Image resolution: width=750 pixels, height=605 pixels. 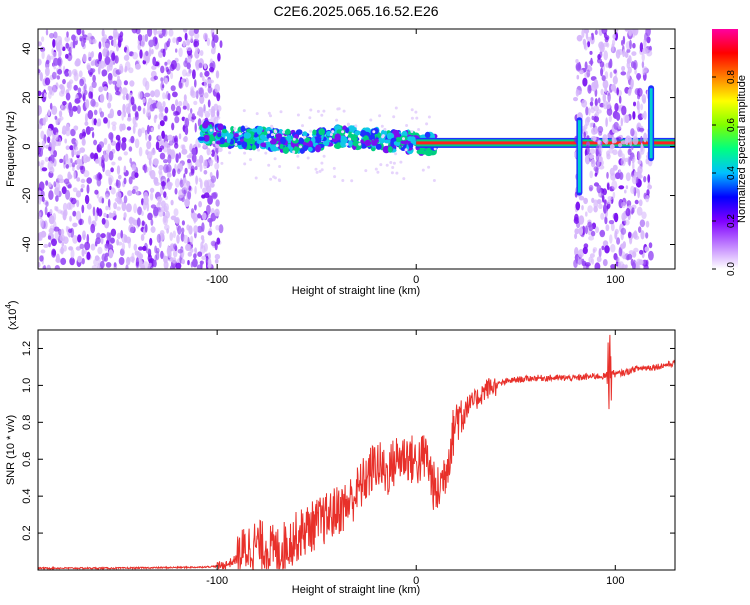 I want to click on y-tick-label: -20, so click(x=27, y=196).